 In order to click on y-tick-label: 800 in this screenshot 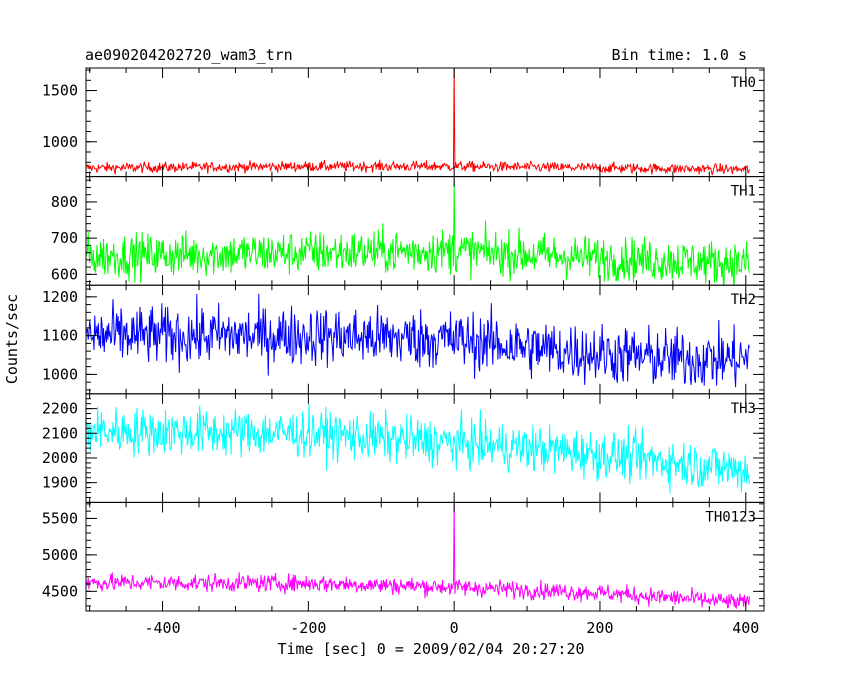, I will do `click(64, 202)`.